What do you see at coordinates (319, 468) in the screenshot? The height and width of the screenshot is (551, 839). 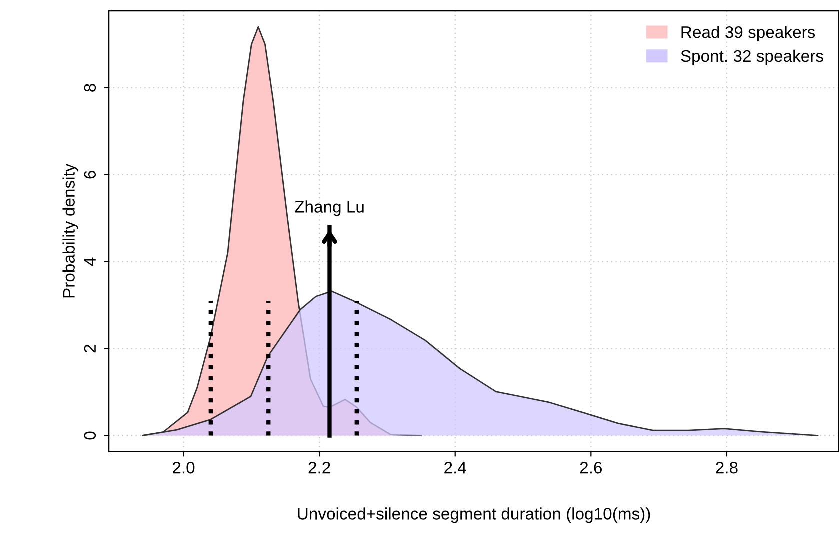 I see `x-tick-label: 2.2` at bounding box center [319, 468].